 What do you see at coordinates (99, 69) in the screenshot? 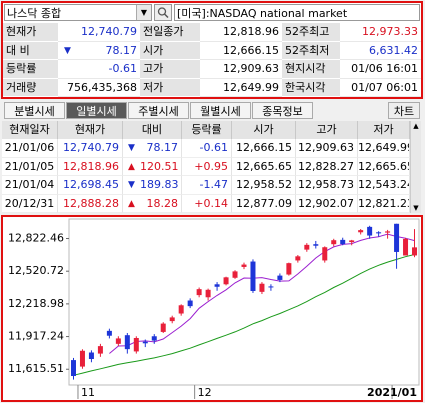
I see `quote-value: -0.61` at bounding box center [99, 69].